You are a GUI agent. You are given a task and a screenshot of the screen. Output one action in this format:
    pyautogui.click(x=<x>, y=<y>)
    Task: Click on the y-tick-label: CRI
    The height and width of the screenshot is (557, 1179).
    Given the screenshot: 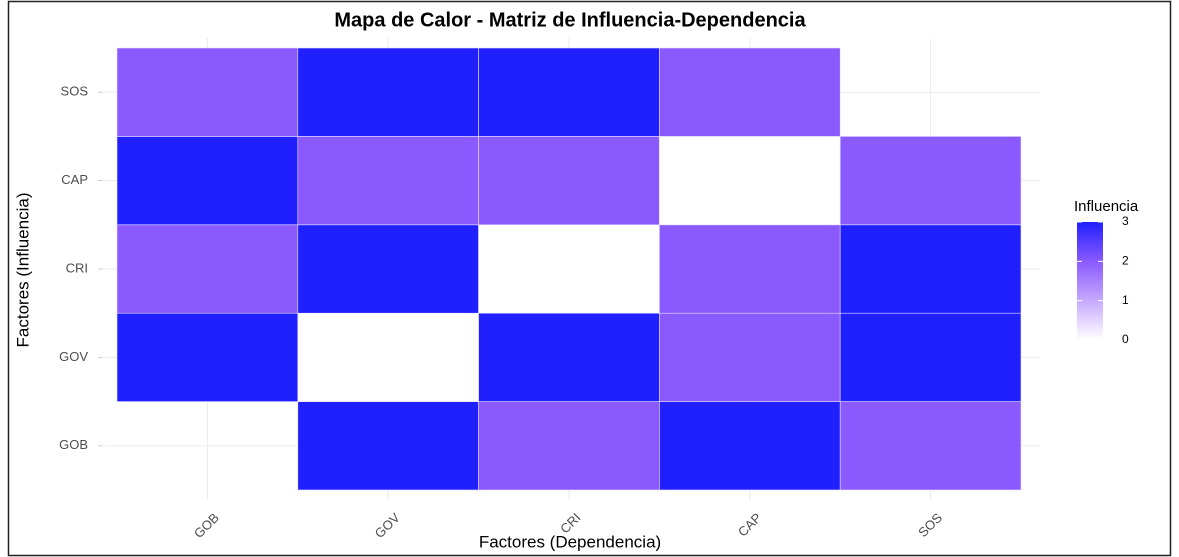 What is the action you would take?
    pyautogui.click(x=77, y=267)
    